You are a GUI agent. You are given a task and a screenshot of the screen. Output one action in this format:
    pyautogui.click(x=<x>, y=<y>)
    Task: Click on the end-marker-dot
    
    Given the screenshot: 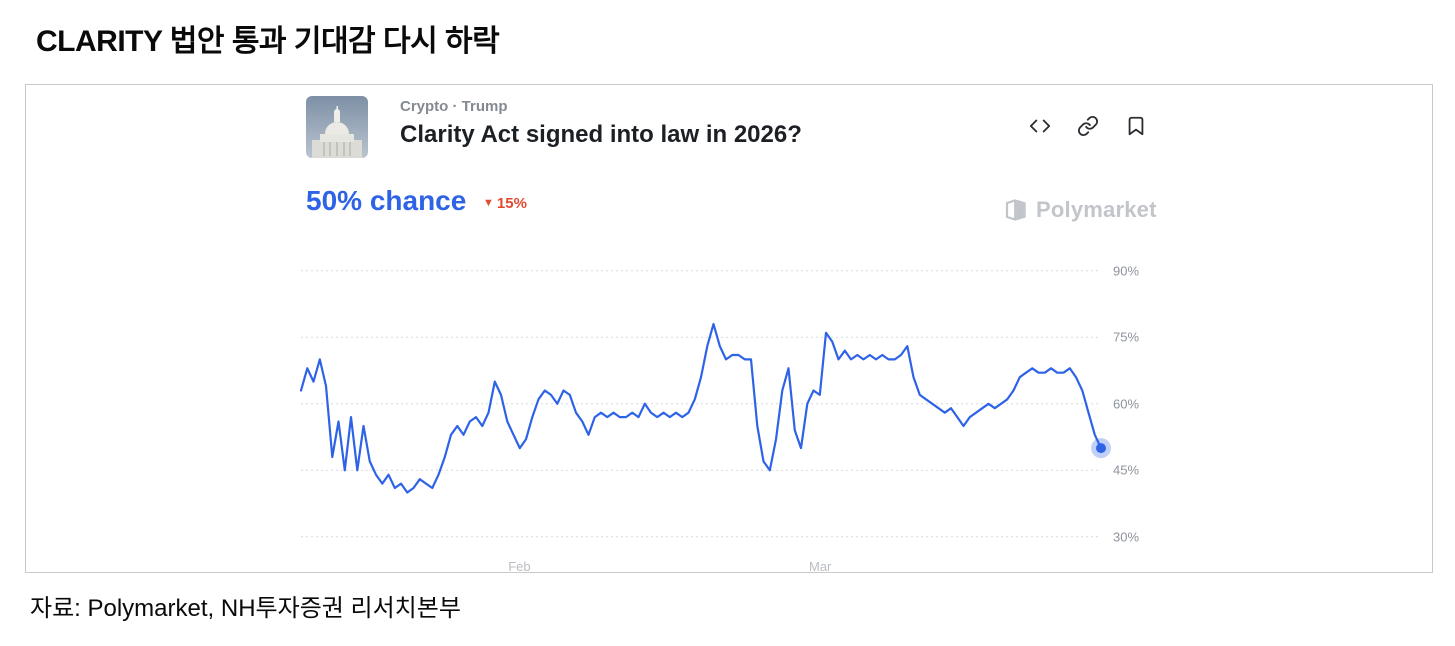 What is the action you would take?
    pyautogui.click(x=1101, y=448)
    